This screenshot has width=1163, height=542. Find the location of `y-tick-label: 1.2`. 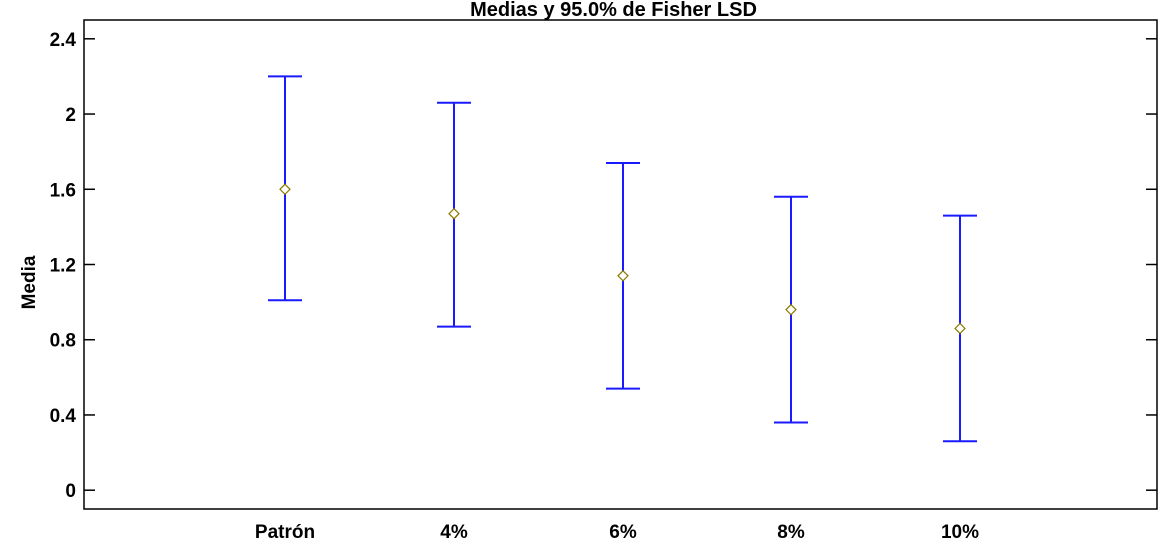

y-tick-label: 1.2 is located at coordinates (63, 266).